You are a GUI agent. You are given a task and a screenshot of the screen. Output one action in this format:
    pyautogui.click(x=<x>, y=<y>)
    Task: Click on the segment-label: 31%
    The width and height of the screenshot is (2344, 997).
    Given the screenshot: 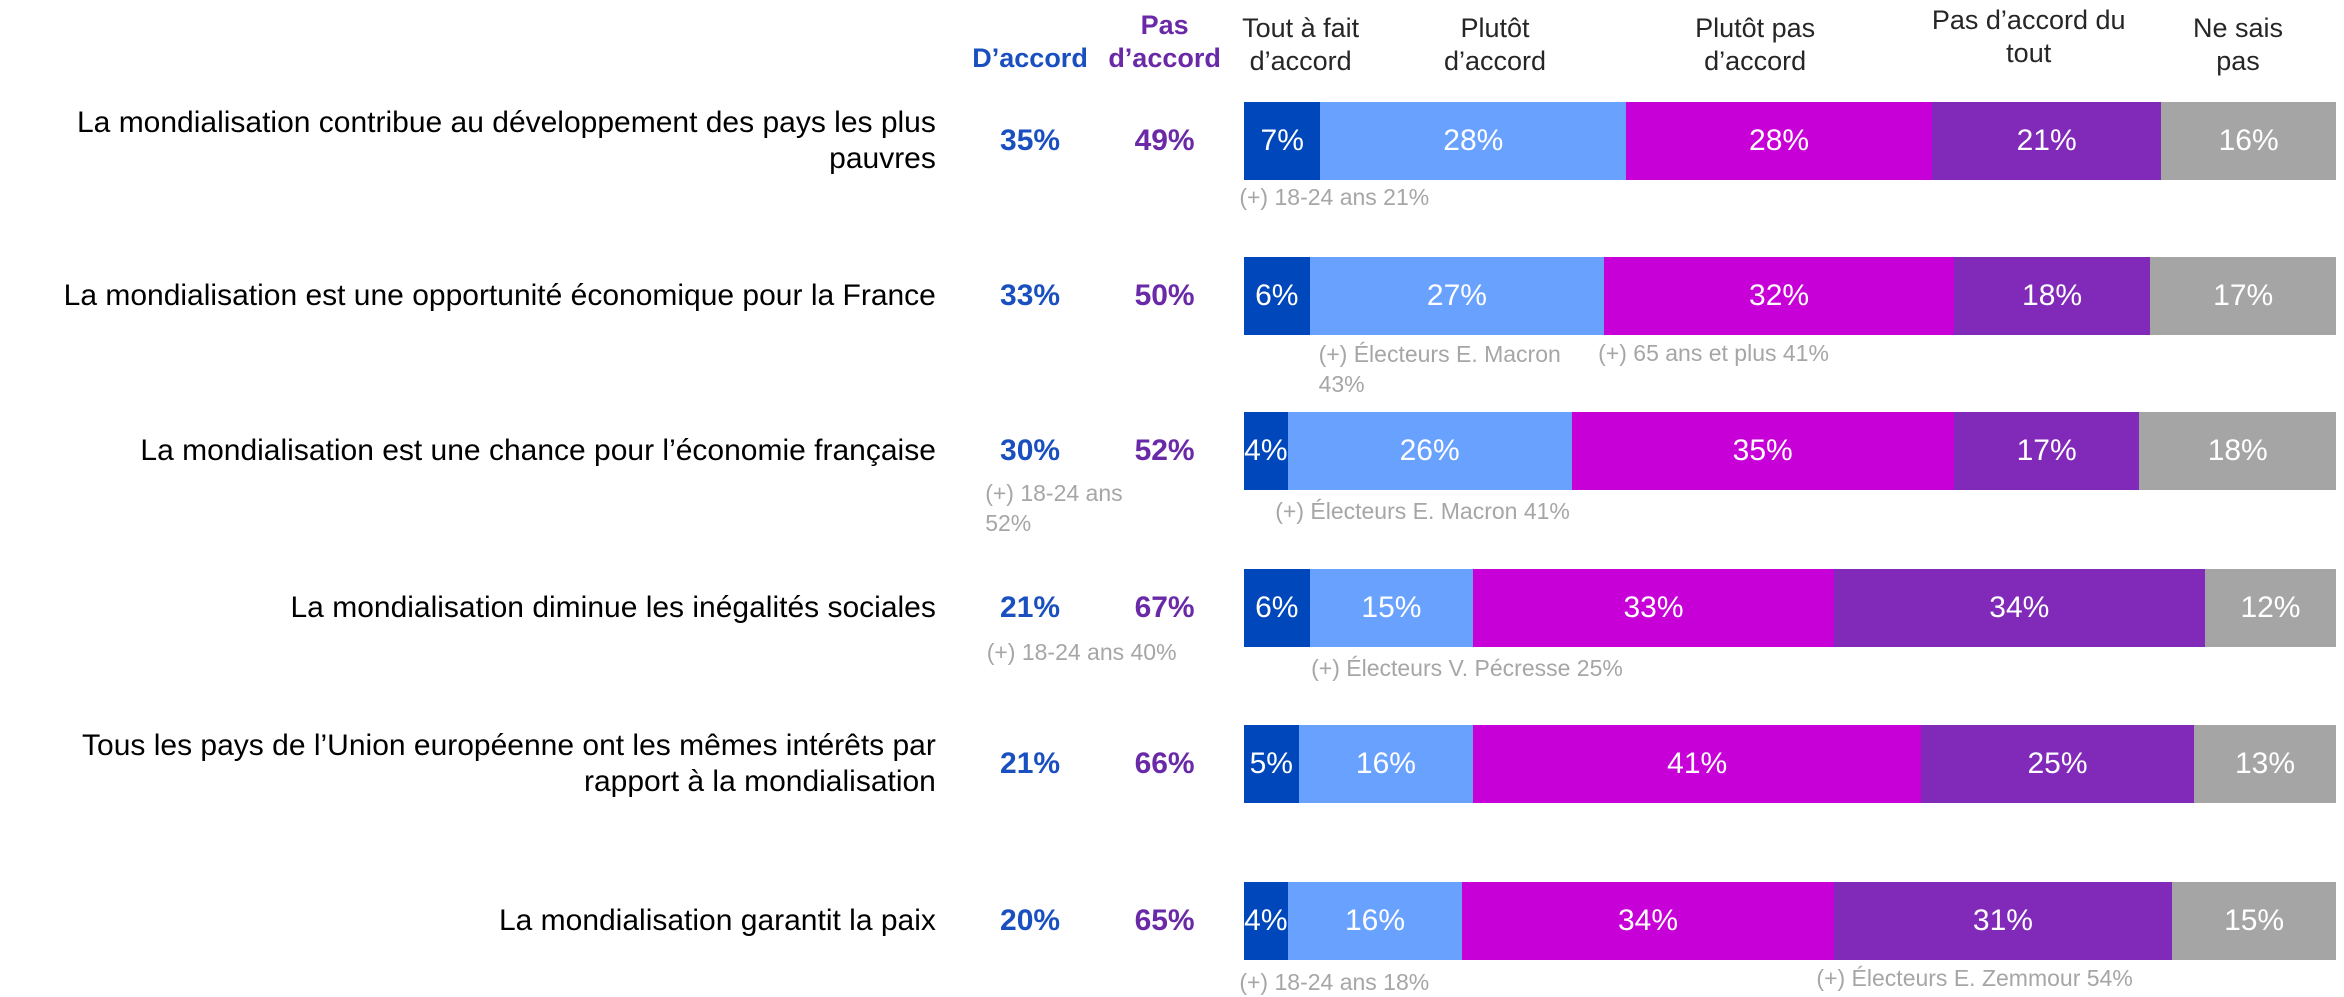 What is the action you would take?
    pyautogui.click(x=2002, y=920)
    